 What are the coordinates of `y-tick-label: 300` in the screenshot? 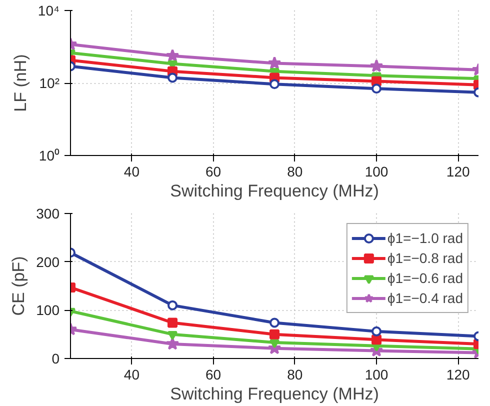 It's located at (48, 214).